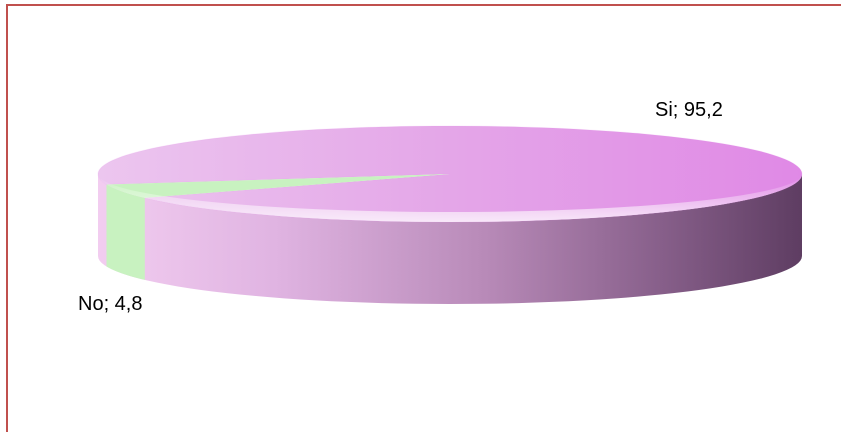 The height and width of the screenshot is (432, 841). What do you see at coordinates (278, 186) in the screenshot?
I see `pie-slice-no` at bounding box center [278, 186].